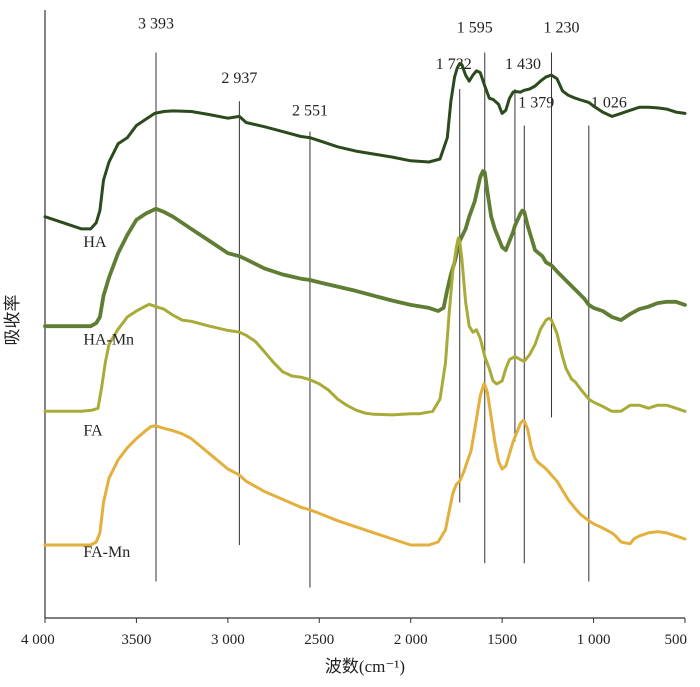 Image resolution: width=700 pixels, height=687 pixels. I want to click on peak-label-3393: 3 393, so click(156, 24).